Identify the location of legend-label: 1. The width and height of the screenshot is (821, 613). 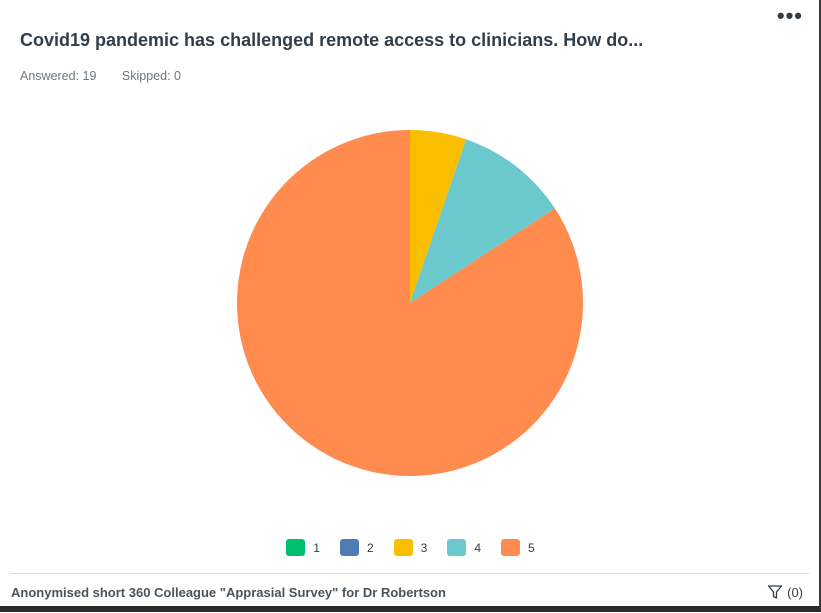
(316, 547).